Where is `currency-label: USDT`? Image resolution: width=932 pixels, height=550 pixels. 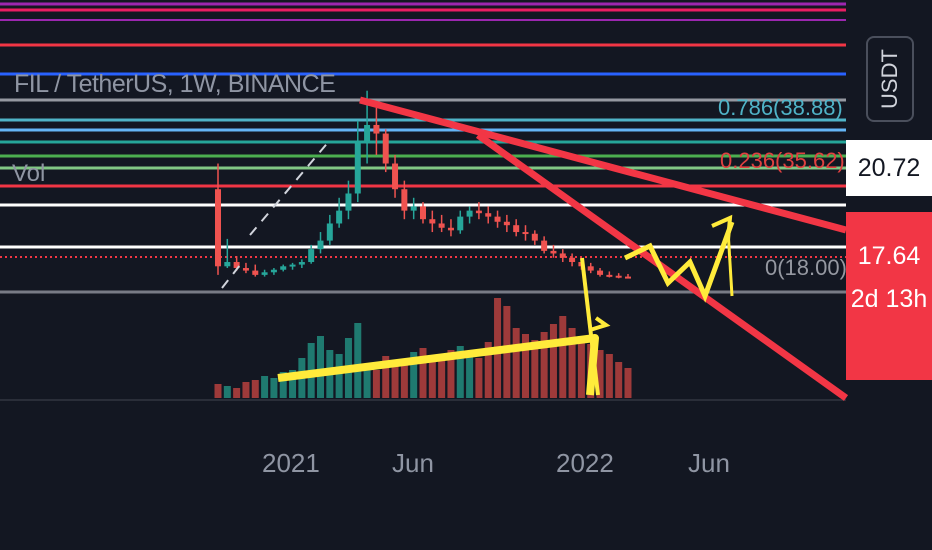 currency-label: USDT is located at coordinates (889, 79).